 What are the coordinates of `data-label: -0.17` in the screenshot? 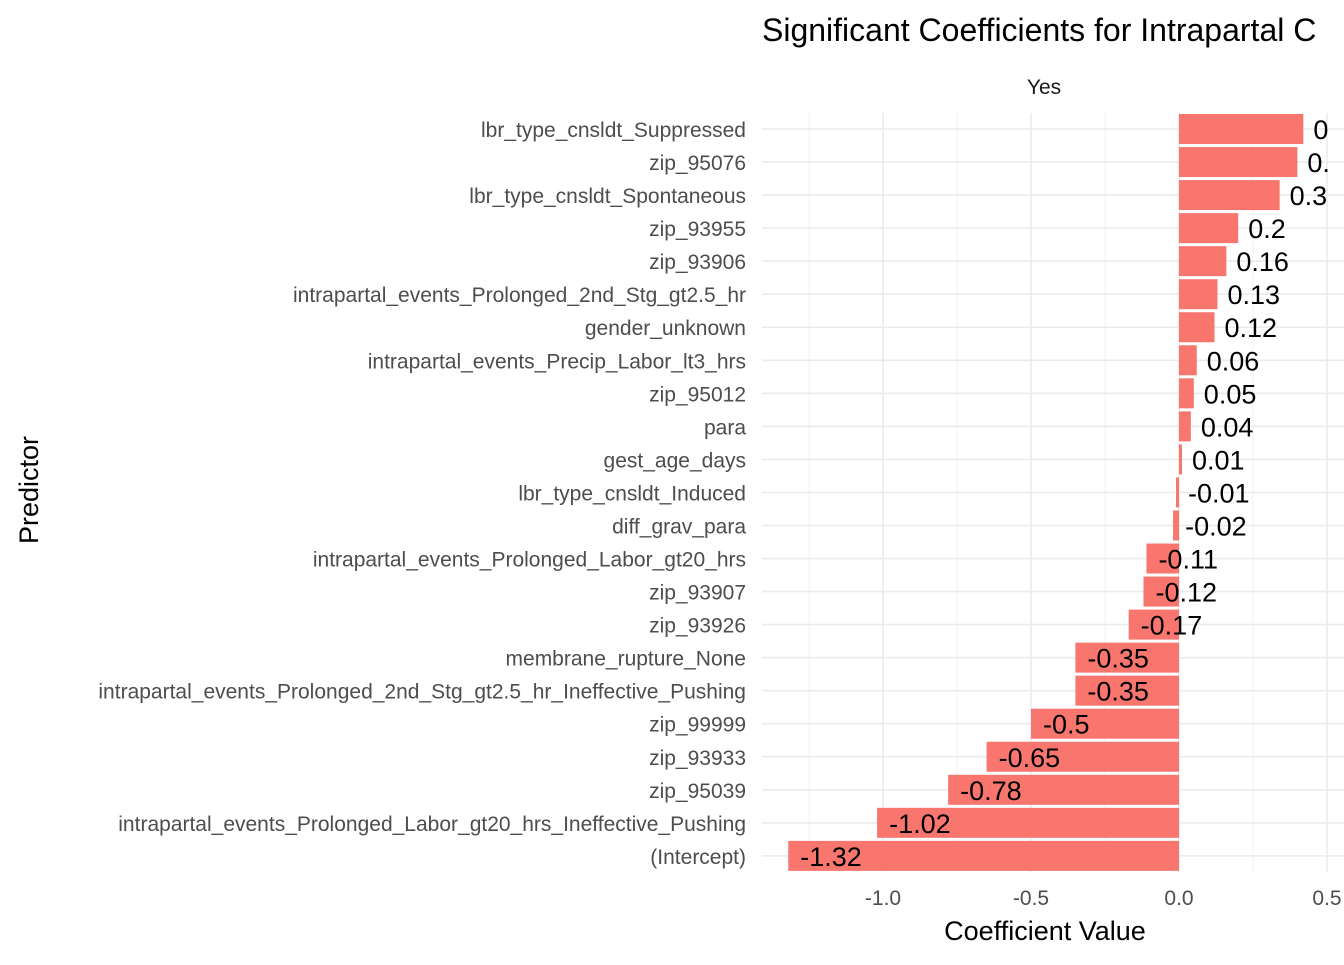 It's located at (1172, 626).